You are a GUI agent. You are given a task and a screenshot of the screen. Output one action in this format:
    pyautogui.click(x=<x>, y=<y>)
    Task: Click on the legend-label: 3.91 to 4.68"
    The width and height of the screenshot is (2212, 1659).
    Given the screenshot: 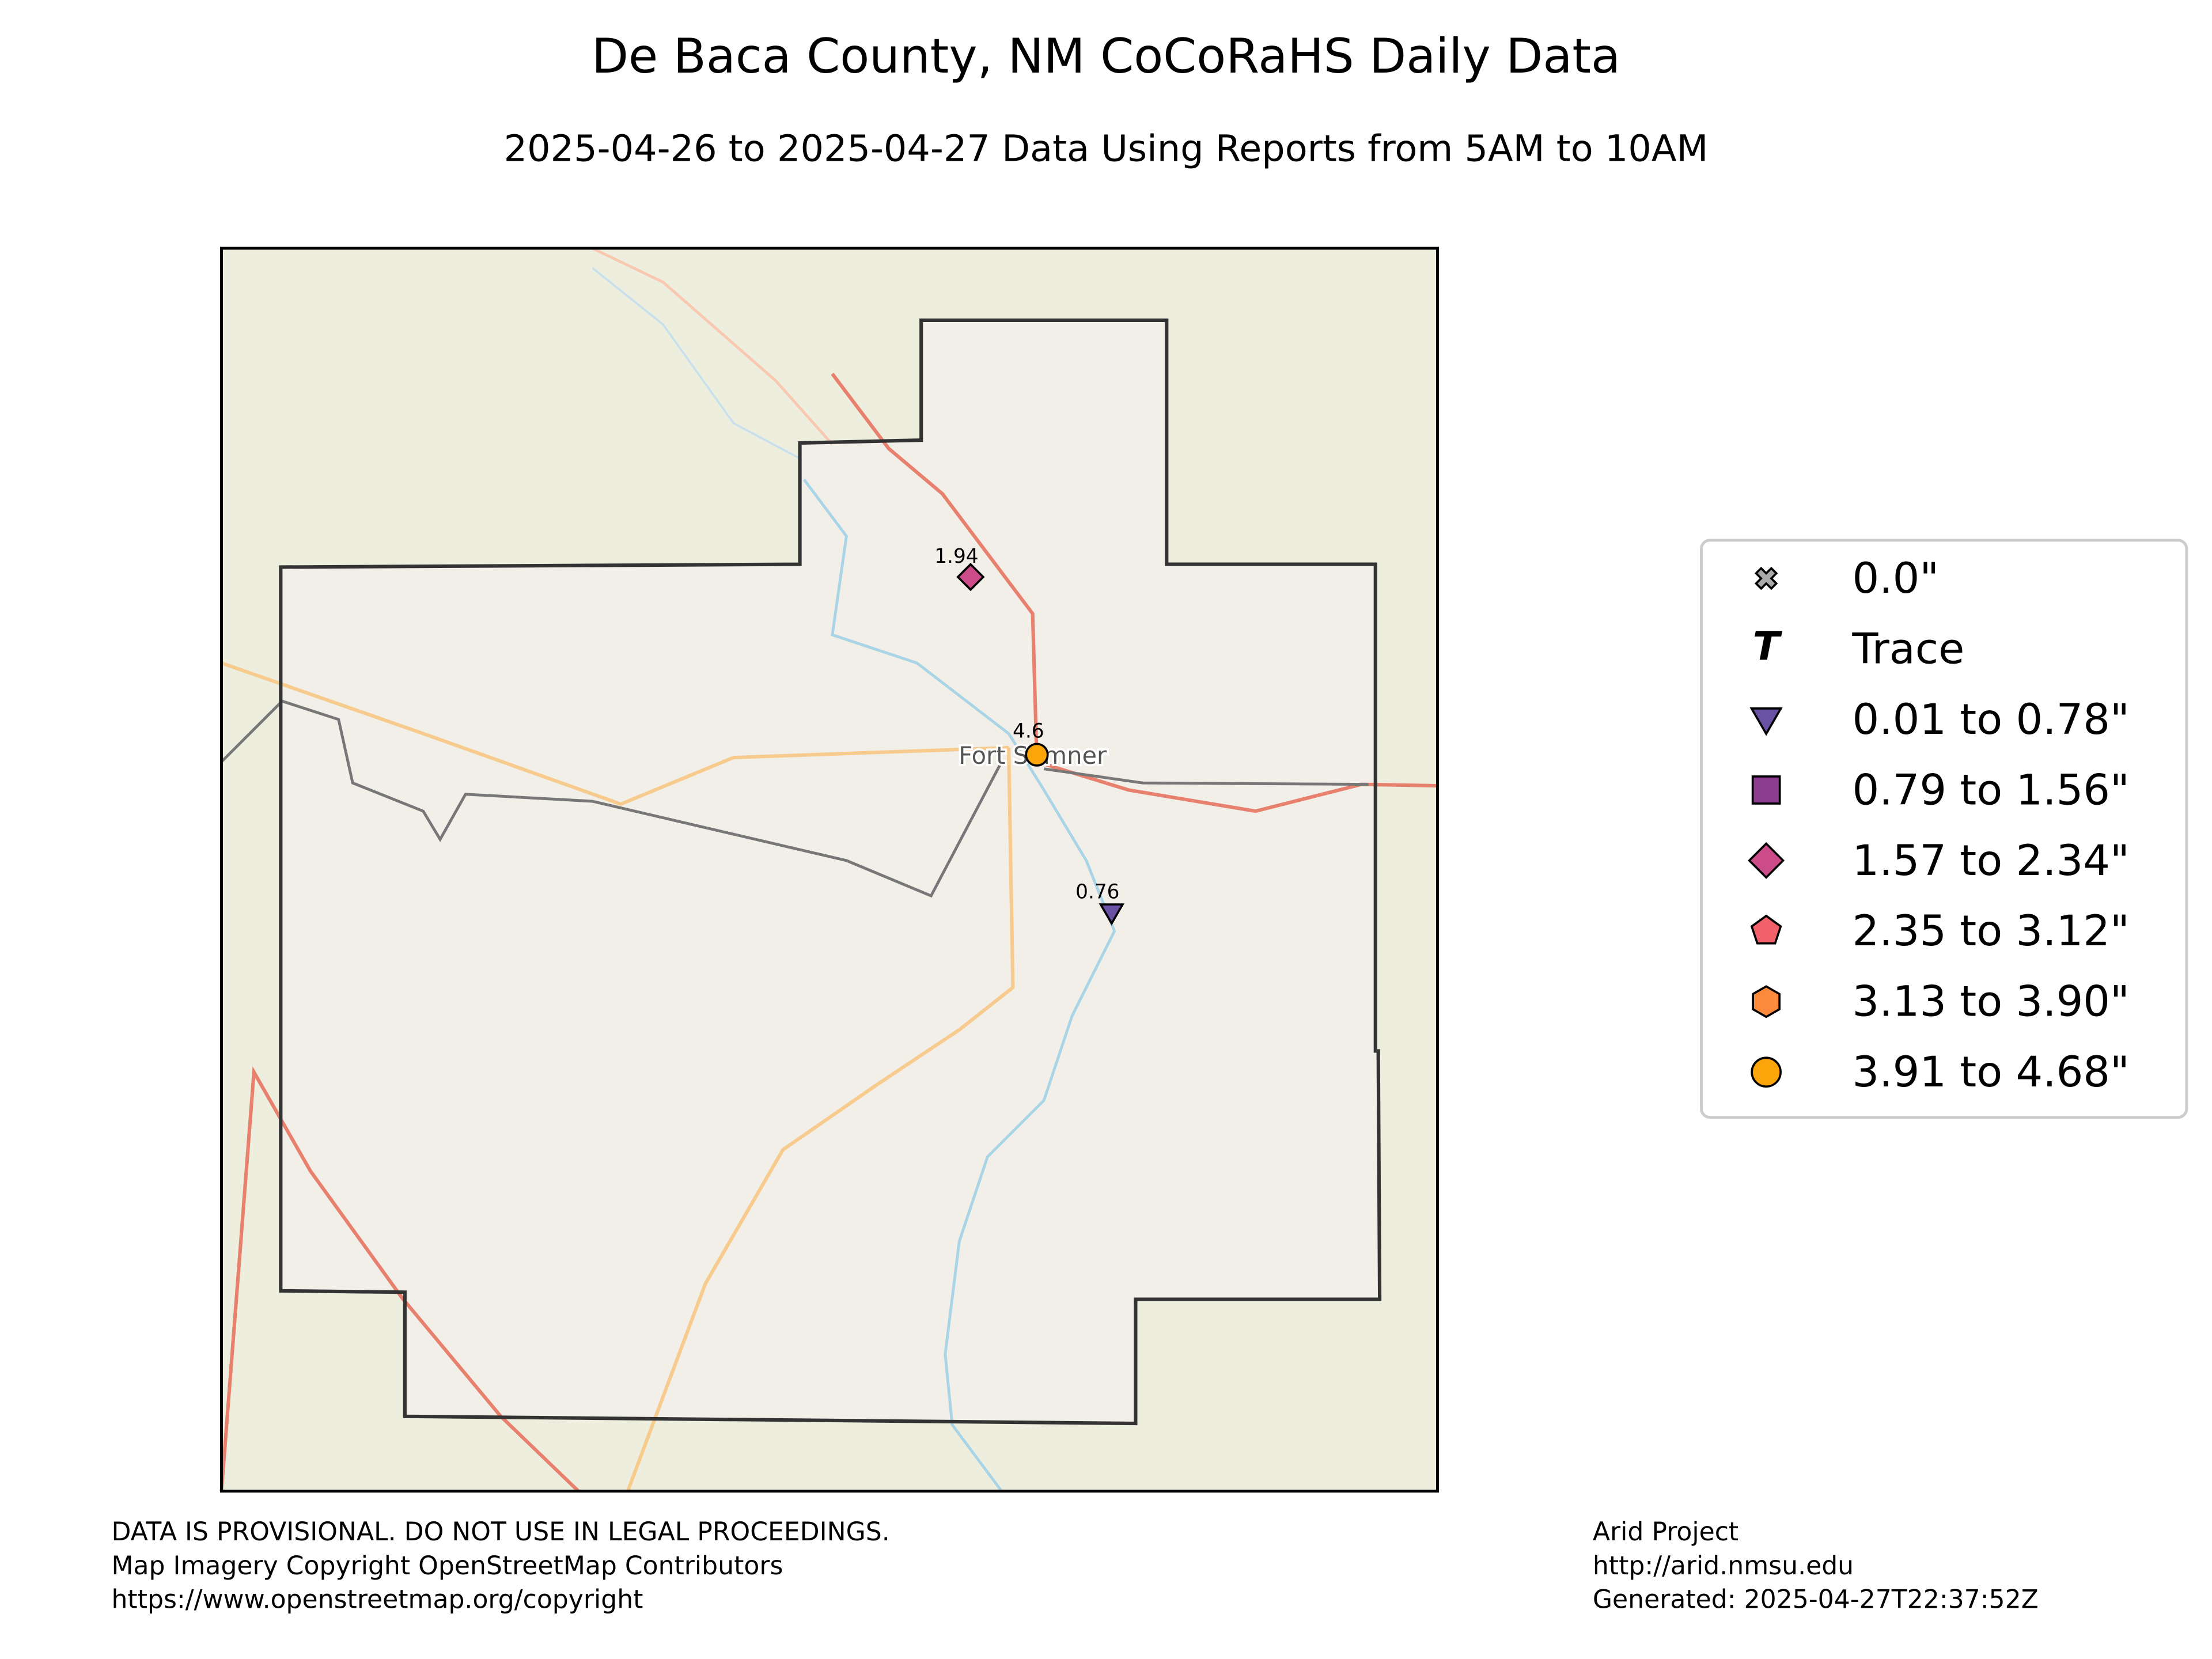 What is the action you would take?
    pyautogui.click(x=1991, y=1072)
    